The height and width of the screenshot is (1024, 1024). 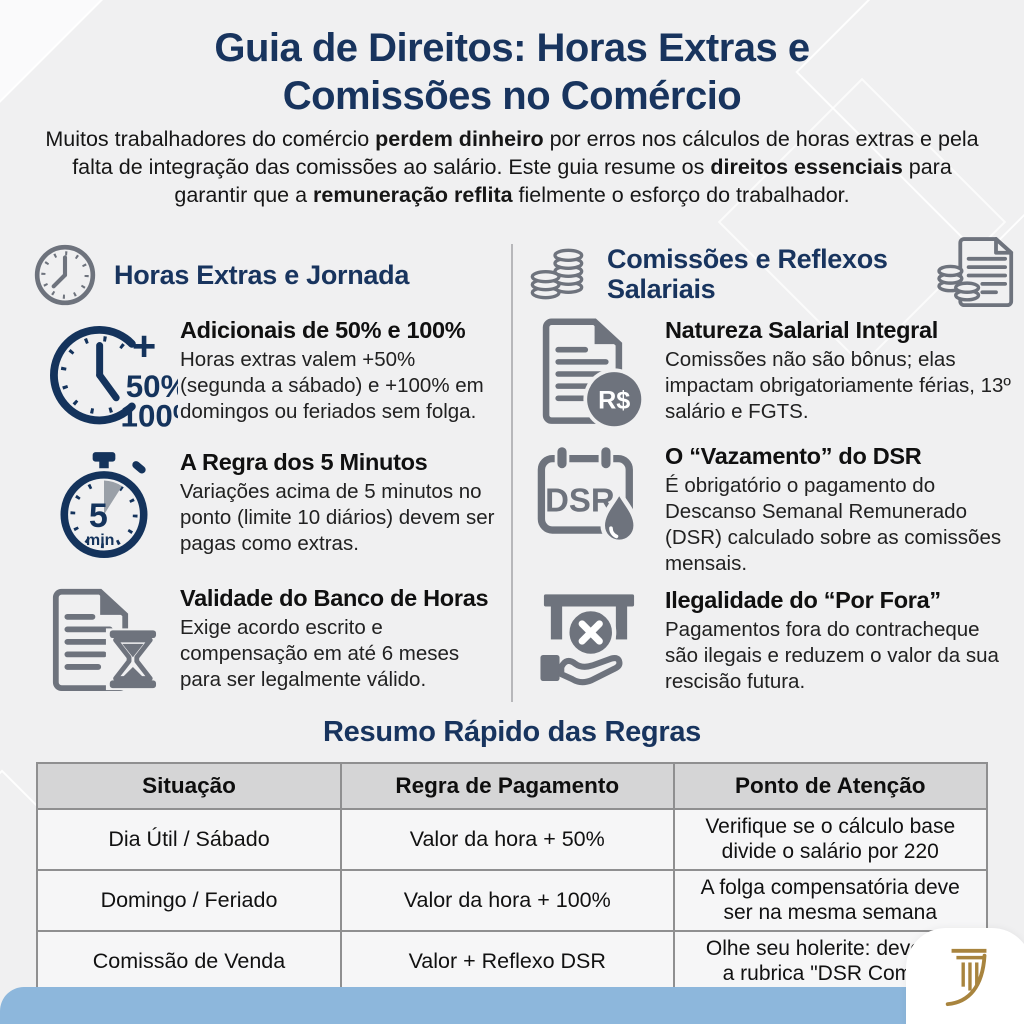 I want to click on summary-heading: Resumo Rápido das Regras, so click(x=512, y=732).